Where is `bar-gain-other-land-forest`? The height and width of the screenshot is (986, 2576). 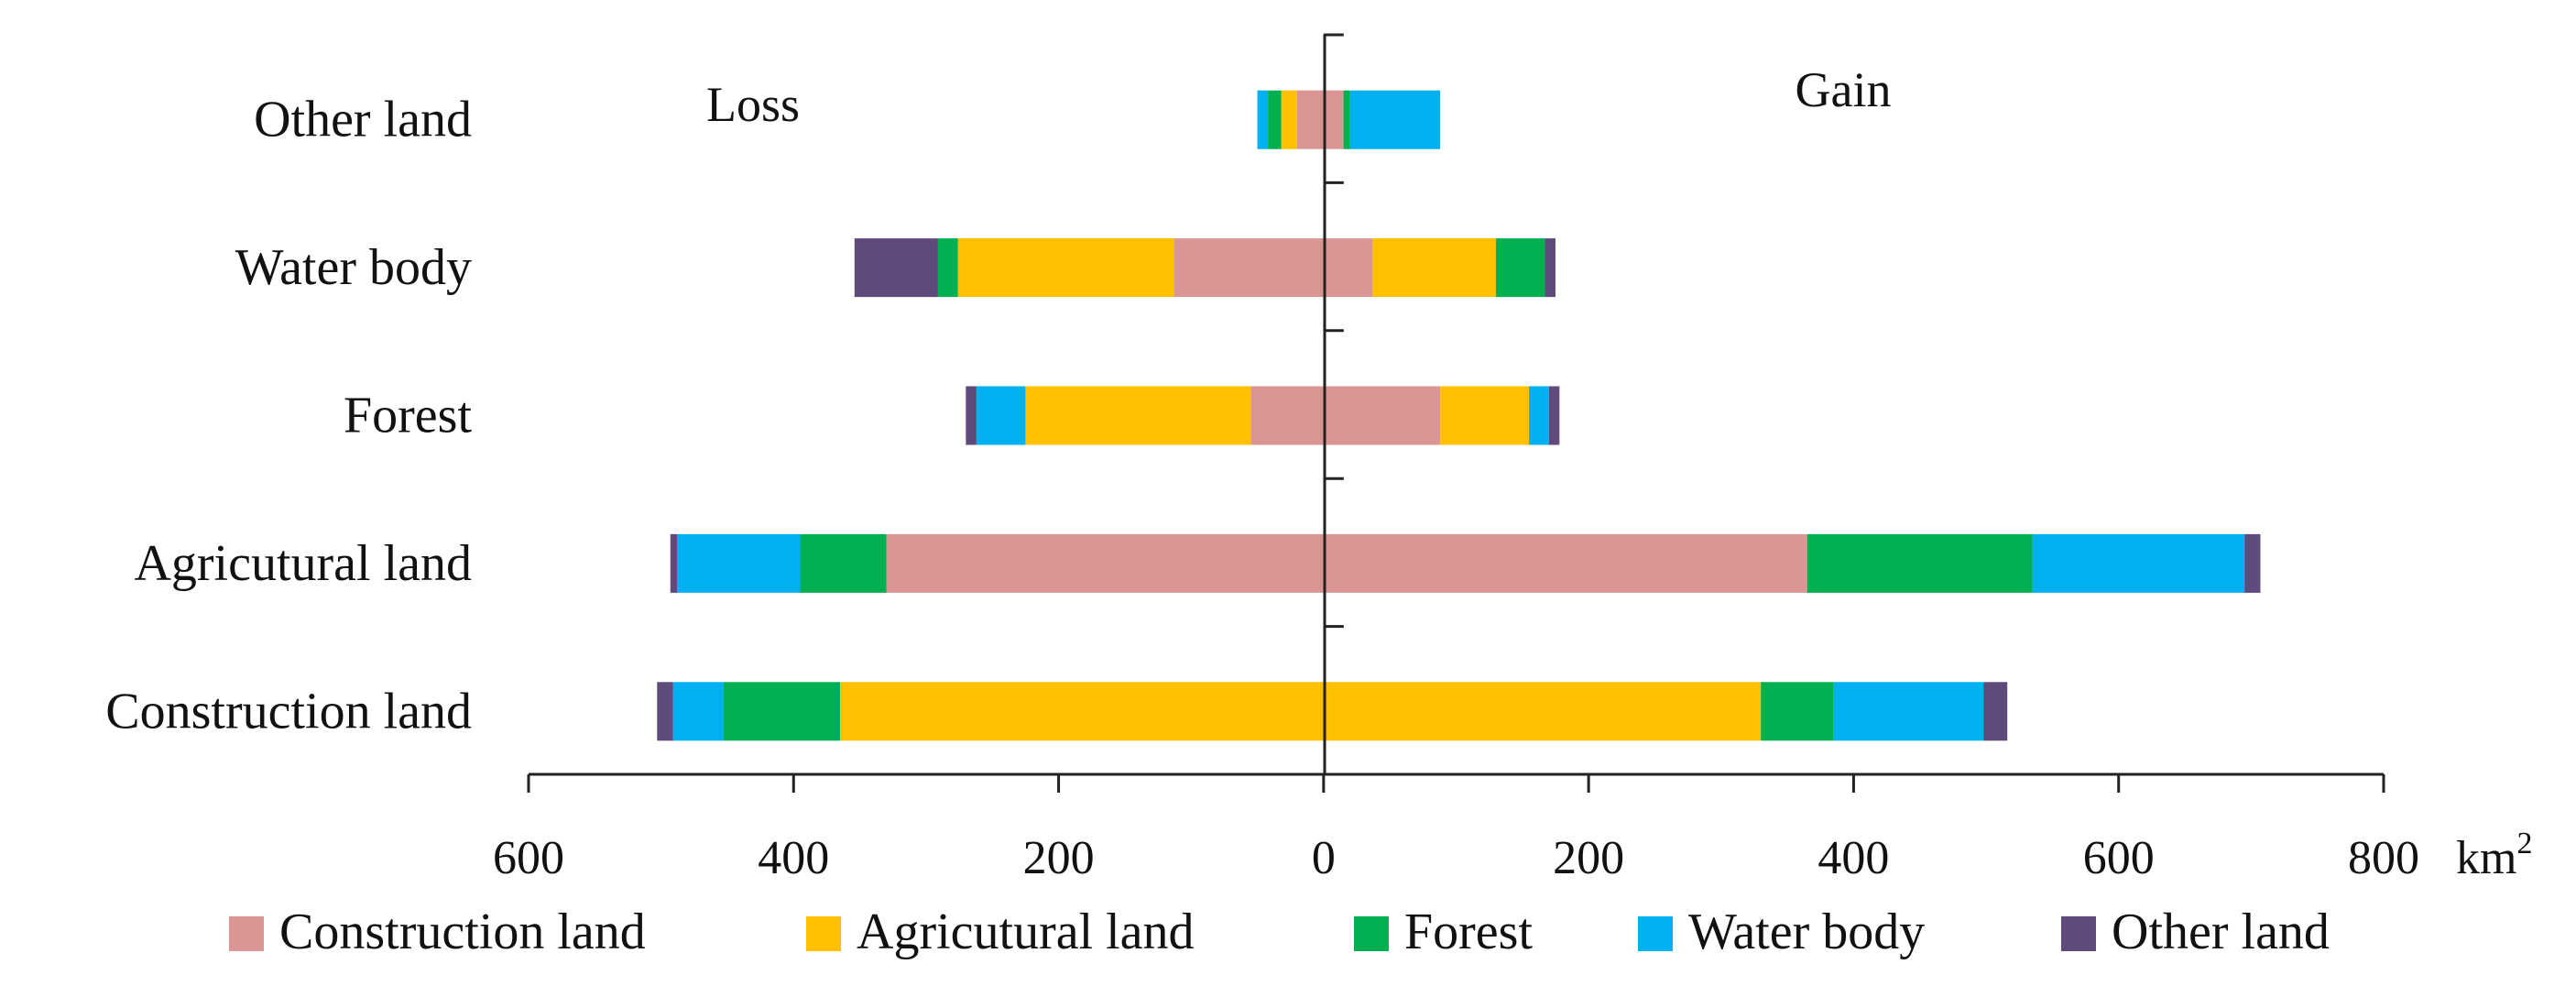 bar-gain-other-land-forest is located at coordinates (1347, 119).